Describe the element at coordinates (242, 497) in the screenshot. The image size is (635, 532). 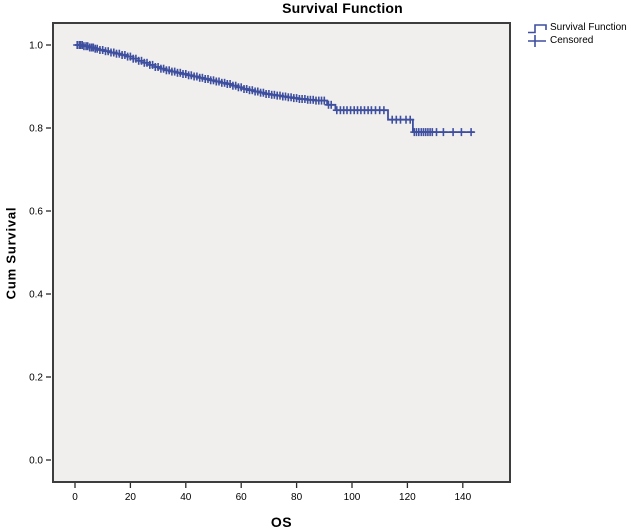
I see `x-tick-label: 60` at that location.